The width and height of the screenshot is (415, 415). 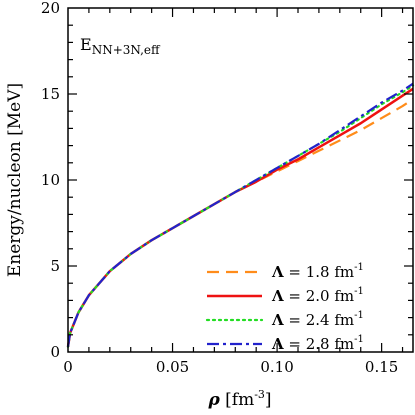 I want to click on legend-exp-3: -1, so click(x=359, y=315).